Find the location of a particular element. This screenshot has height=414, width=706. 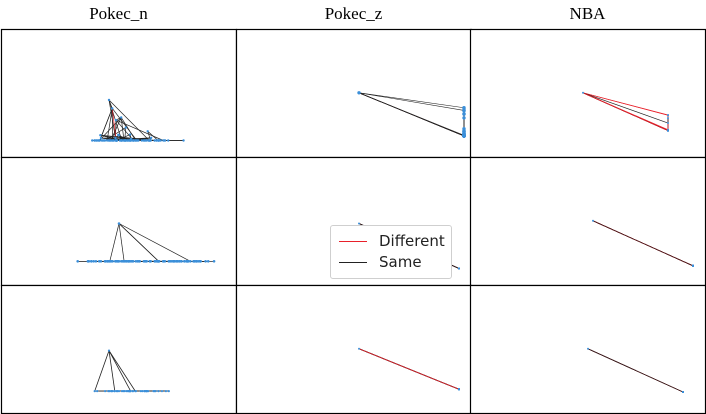

legend-item-different: Different is located at coordinates (392, 241).